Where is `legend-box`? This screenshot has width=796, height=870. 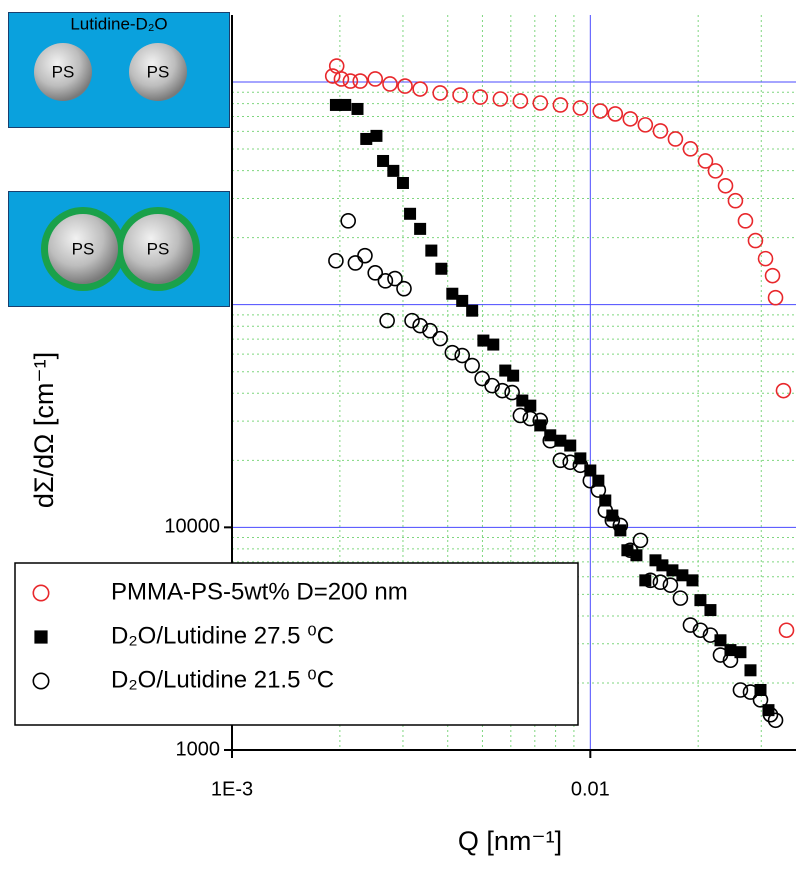
legend-box is located at coordinates (296, 644).